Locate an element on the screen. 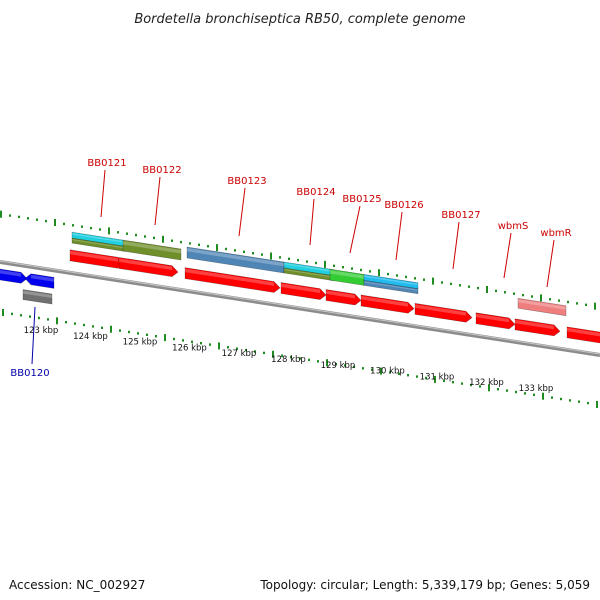 This screenshot has width=600, height=600. cds-arrow-plus-3-shine is located at coordinates (229, 277).